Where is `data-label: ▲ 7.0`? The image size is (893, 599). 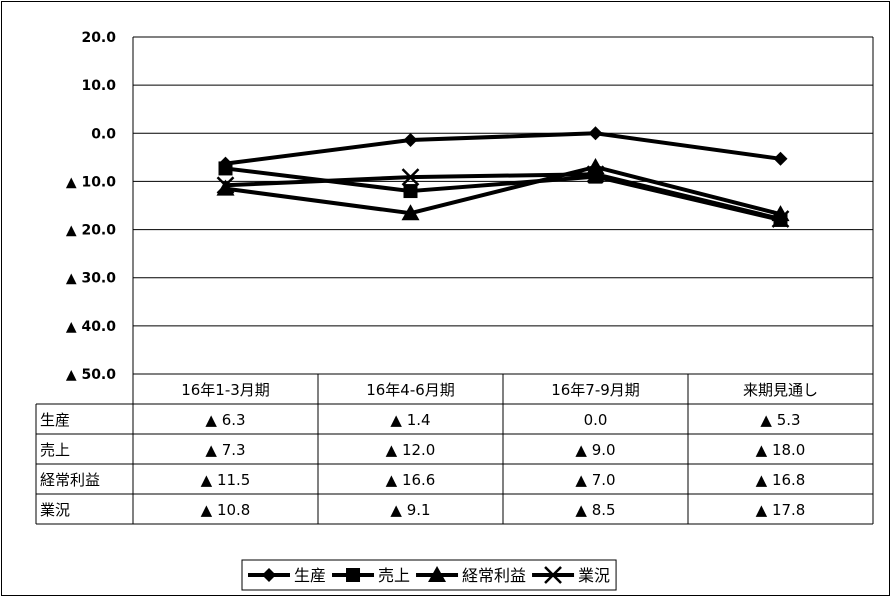 data-label: ▲ 7.0 is located at coordinates (595, 480).